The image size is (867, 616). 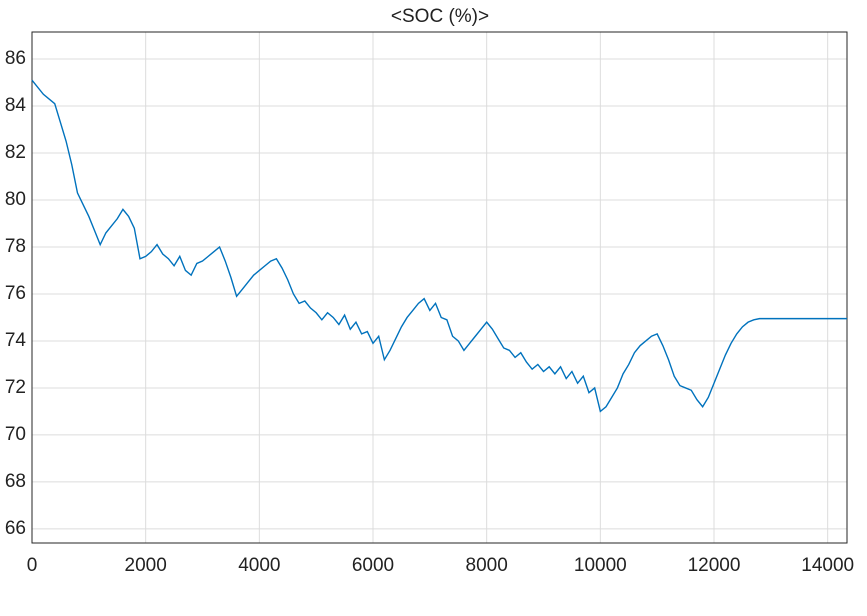 What do you see at coordinates (440, 16) in the screenshot?
I see `chart-title: <SOC (%)>` at bounding box center [440, 16].